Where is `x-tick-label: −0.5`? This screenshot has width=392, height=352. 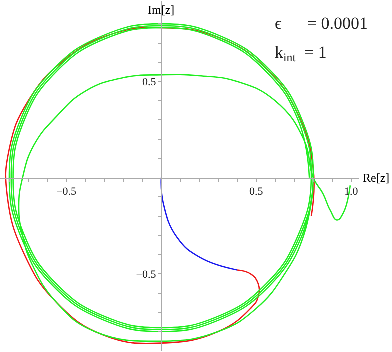
x-tick-label: −0.5 is located at coordinates (66, 192).